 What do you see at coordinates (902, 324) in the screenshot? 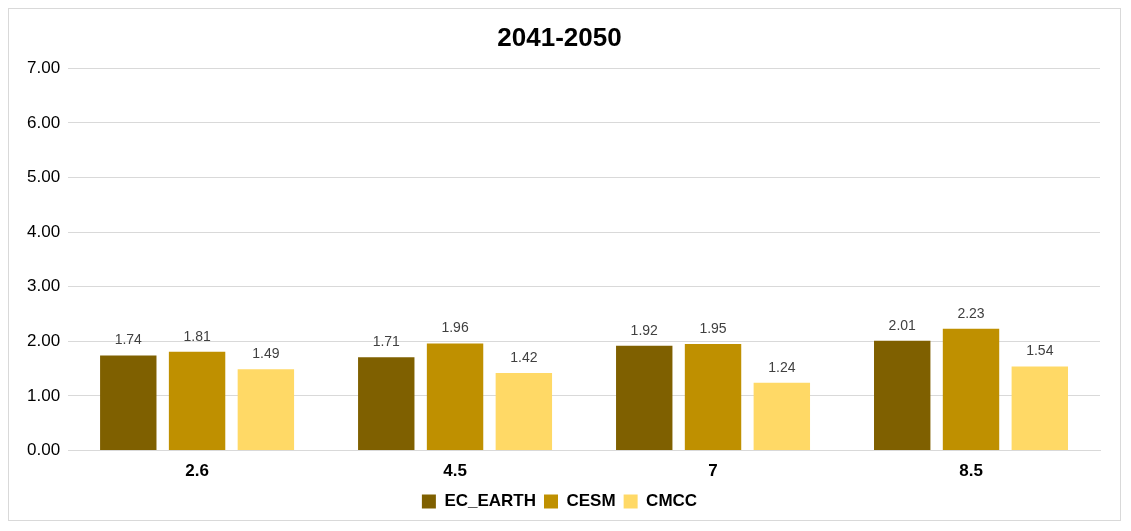
I see `data-label: 2.01` at bounding box center [902, 324].